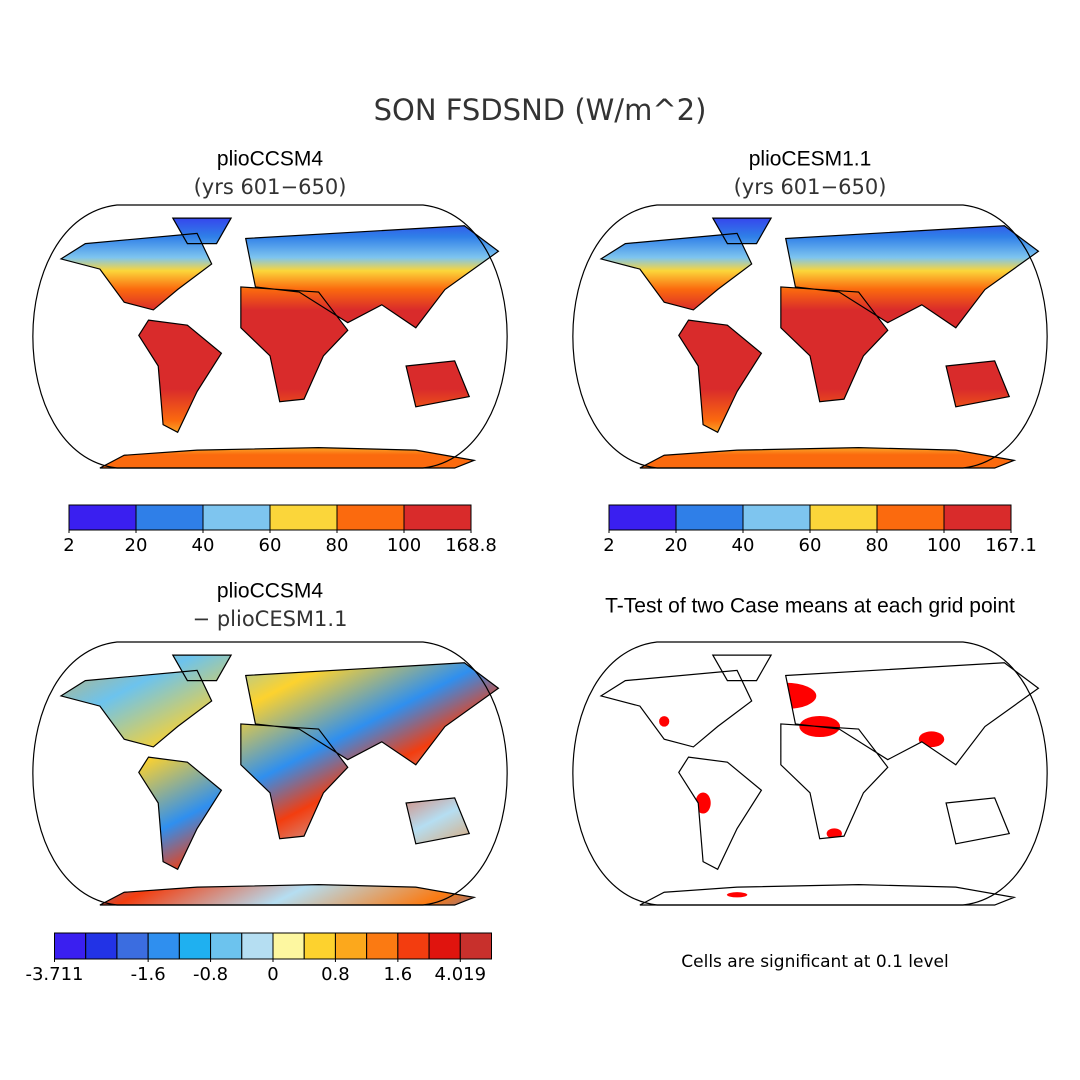  I want to click on colorbar-label: 0.8, so click(335, 974).